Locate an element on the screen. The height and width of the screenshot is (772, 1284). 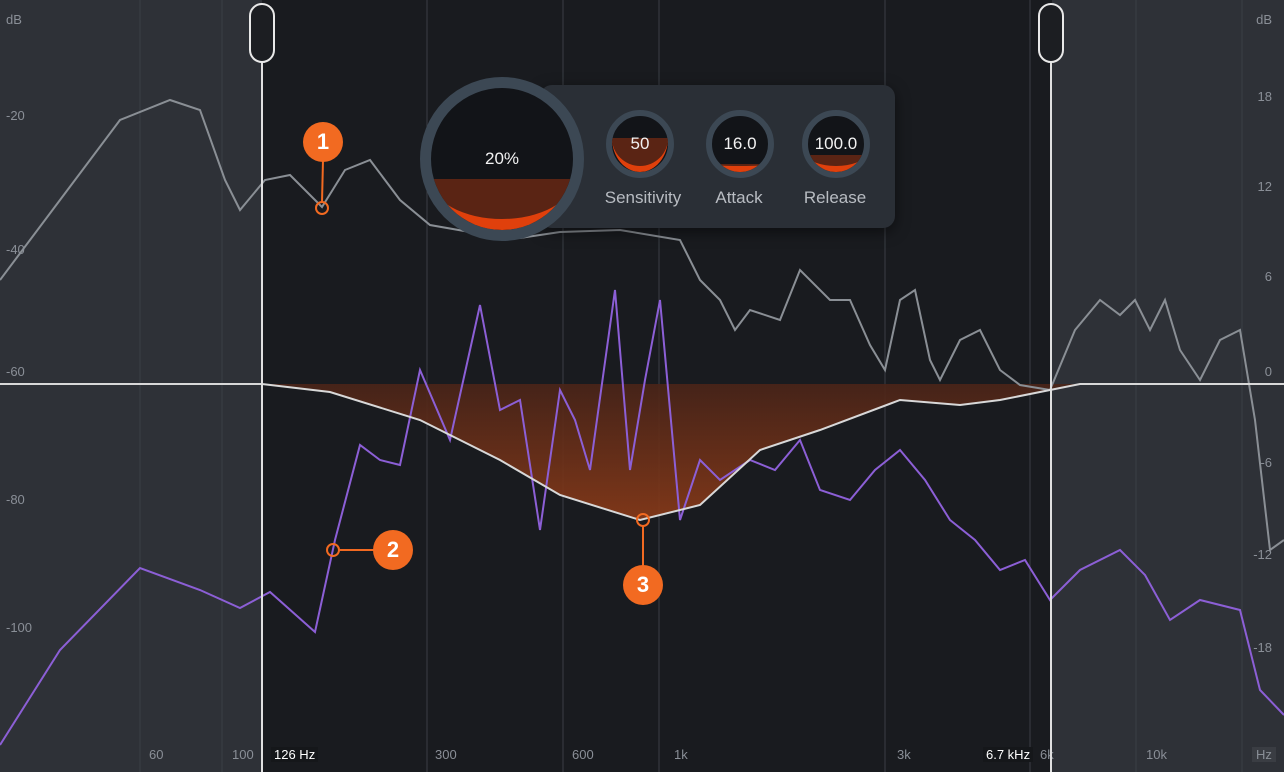
release-level is located at coordinates (836, 163).